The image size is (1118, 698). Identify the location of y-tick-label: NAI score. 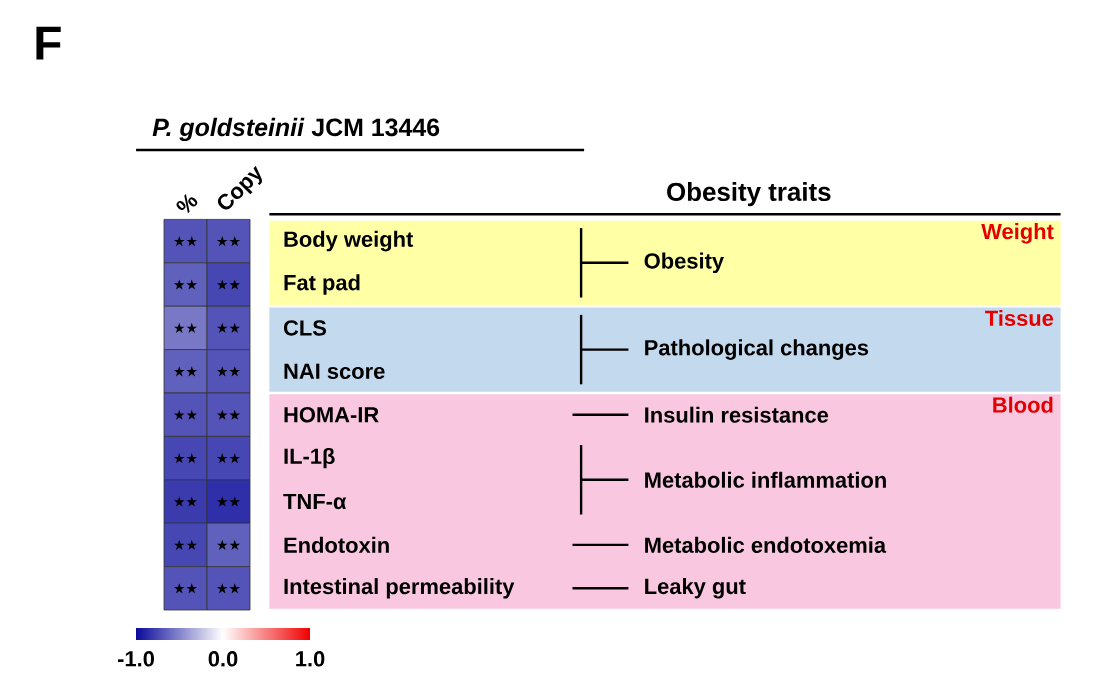
(334, 371).